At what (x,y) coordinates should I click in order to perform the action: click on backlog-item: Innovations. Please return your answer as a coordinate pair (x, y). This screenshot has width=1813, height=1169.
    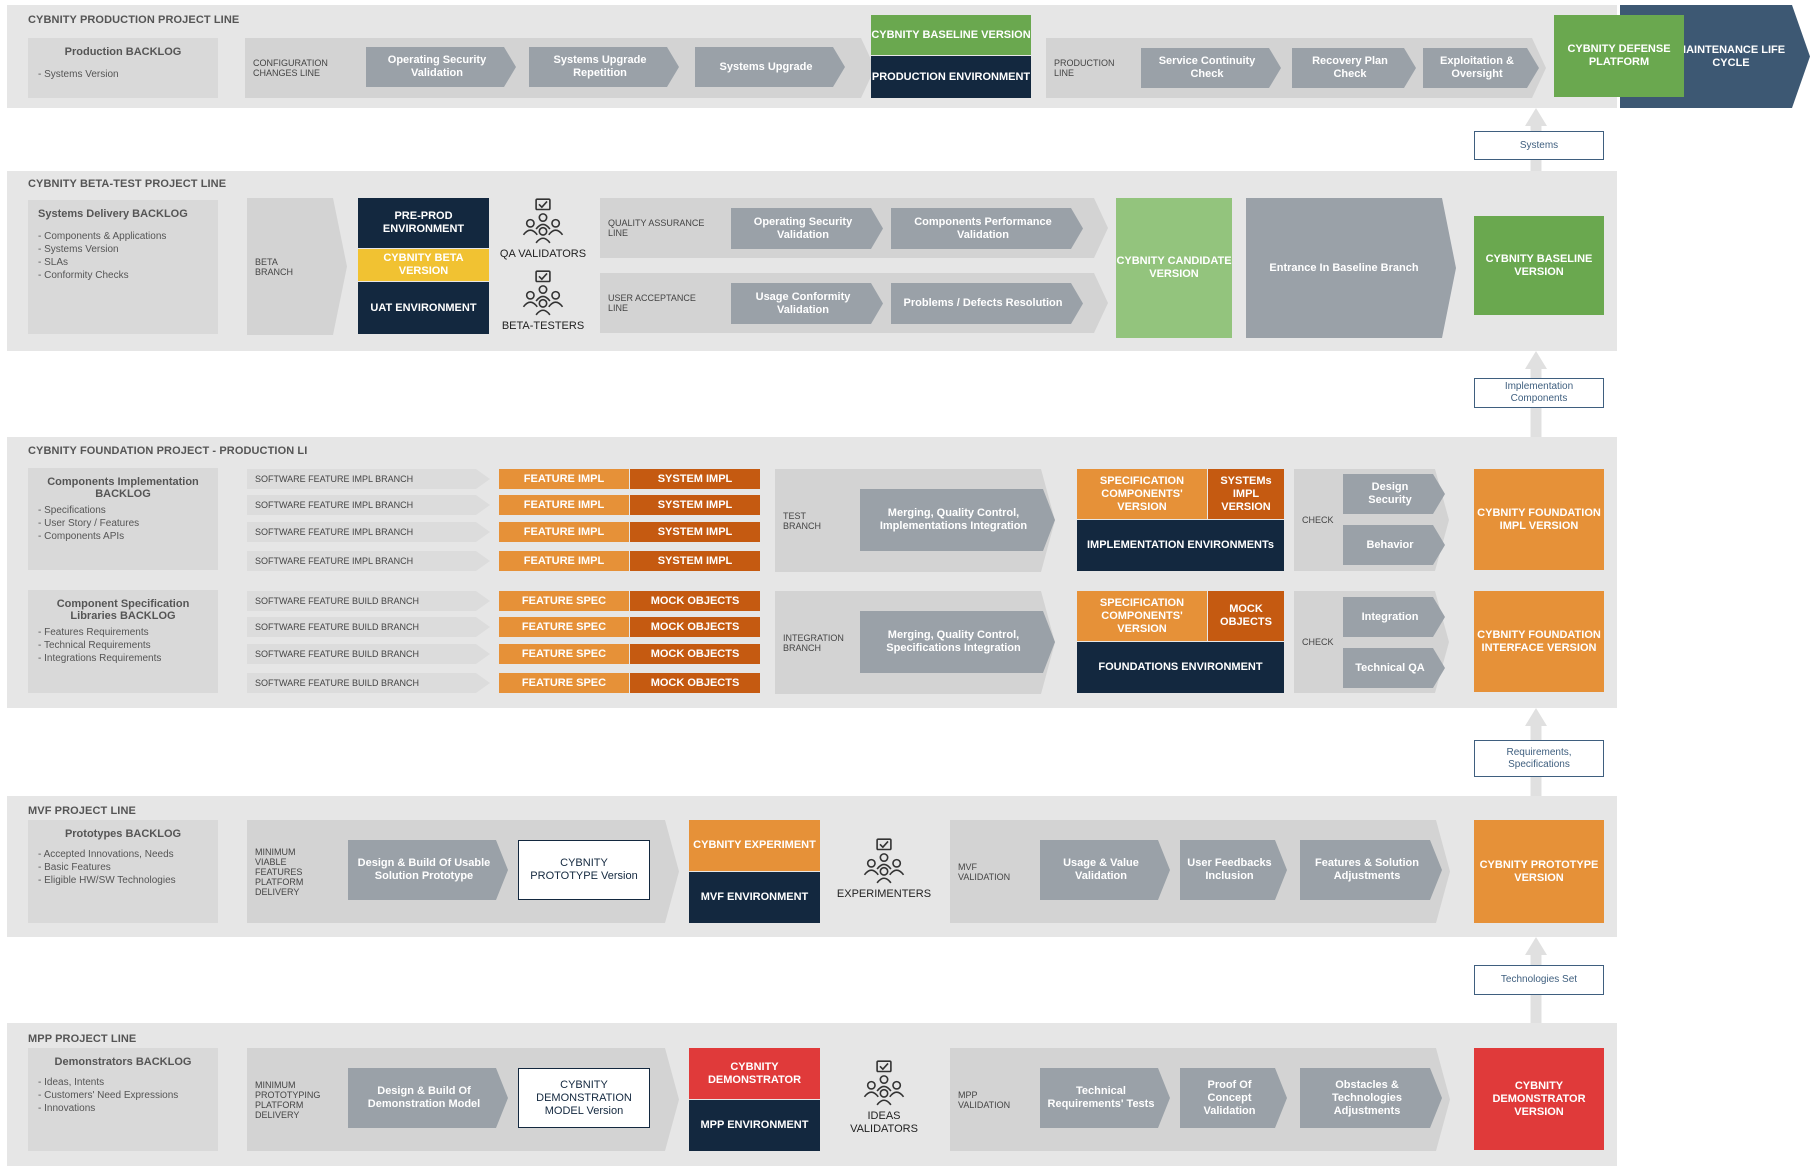
    Looking at the image, I should click on (123, 1108).